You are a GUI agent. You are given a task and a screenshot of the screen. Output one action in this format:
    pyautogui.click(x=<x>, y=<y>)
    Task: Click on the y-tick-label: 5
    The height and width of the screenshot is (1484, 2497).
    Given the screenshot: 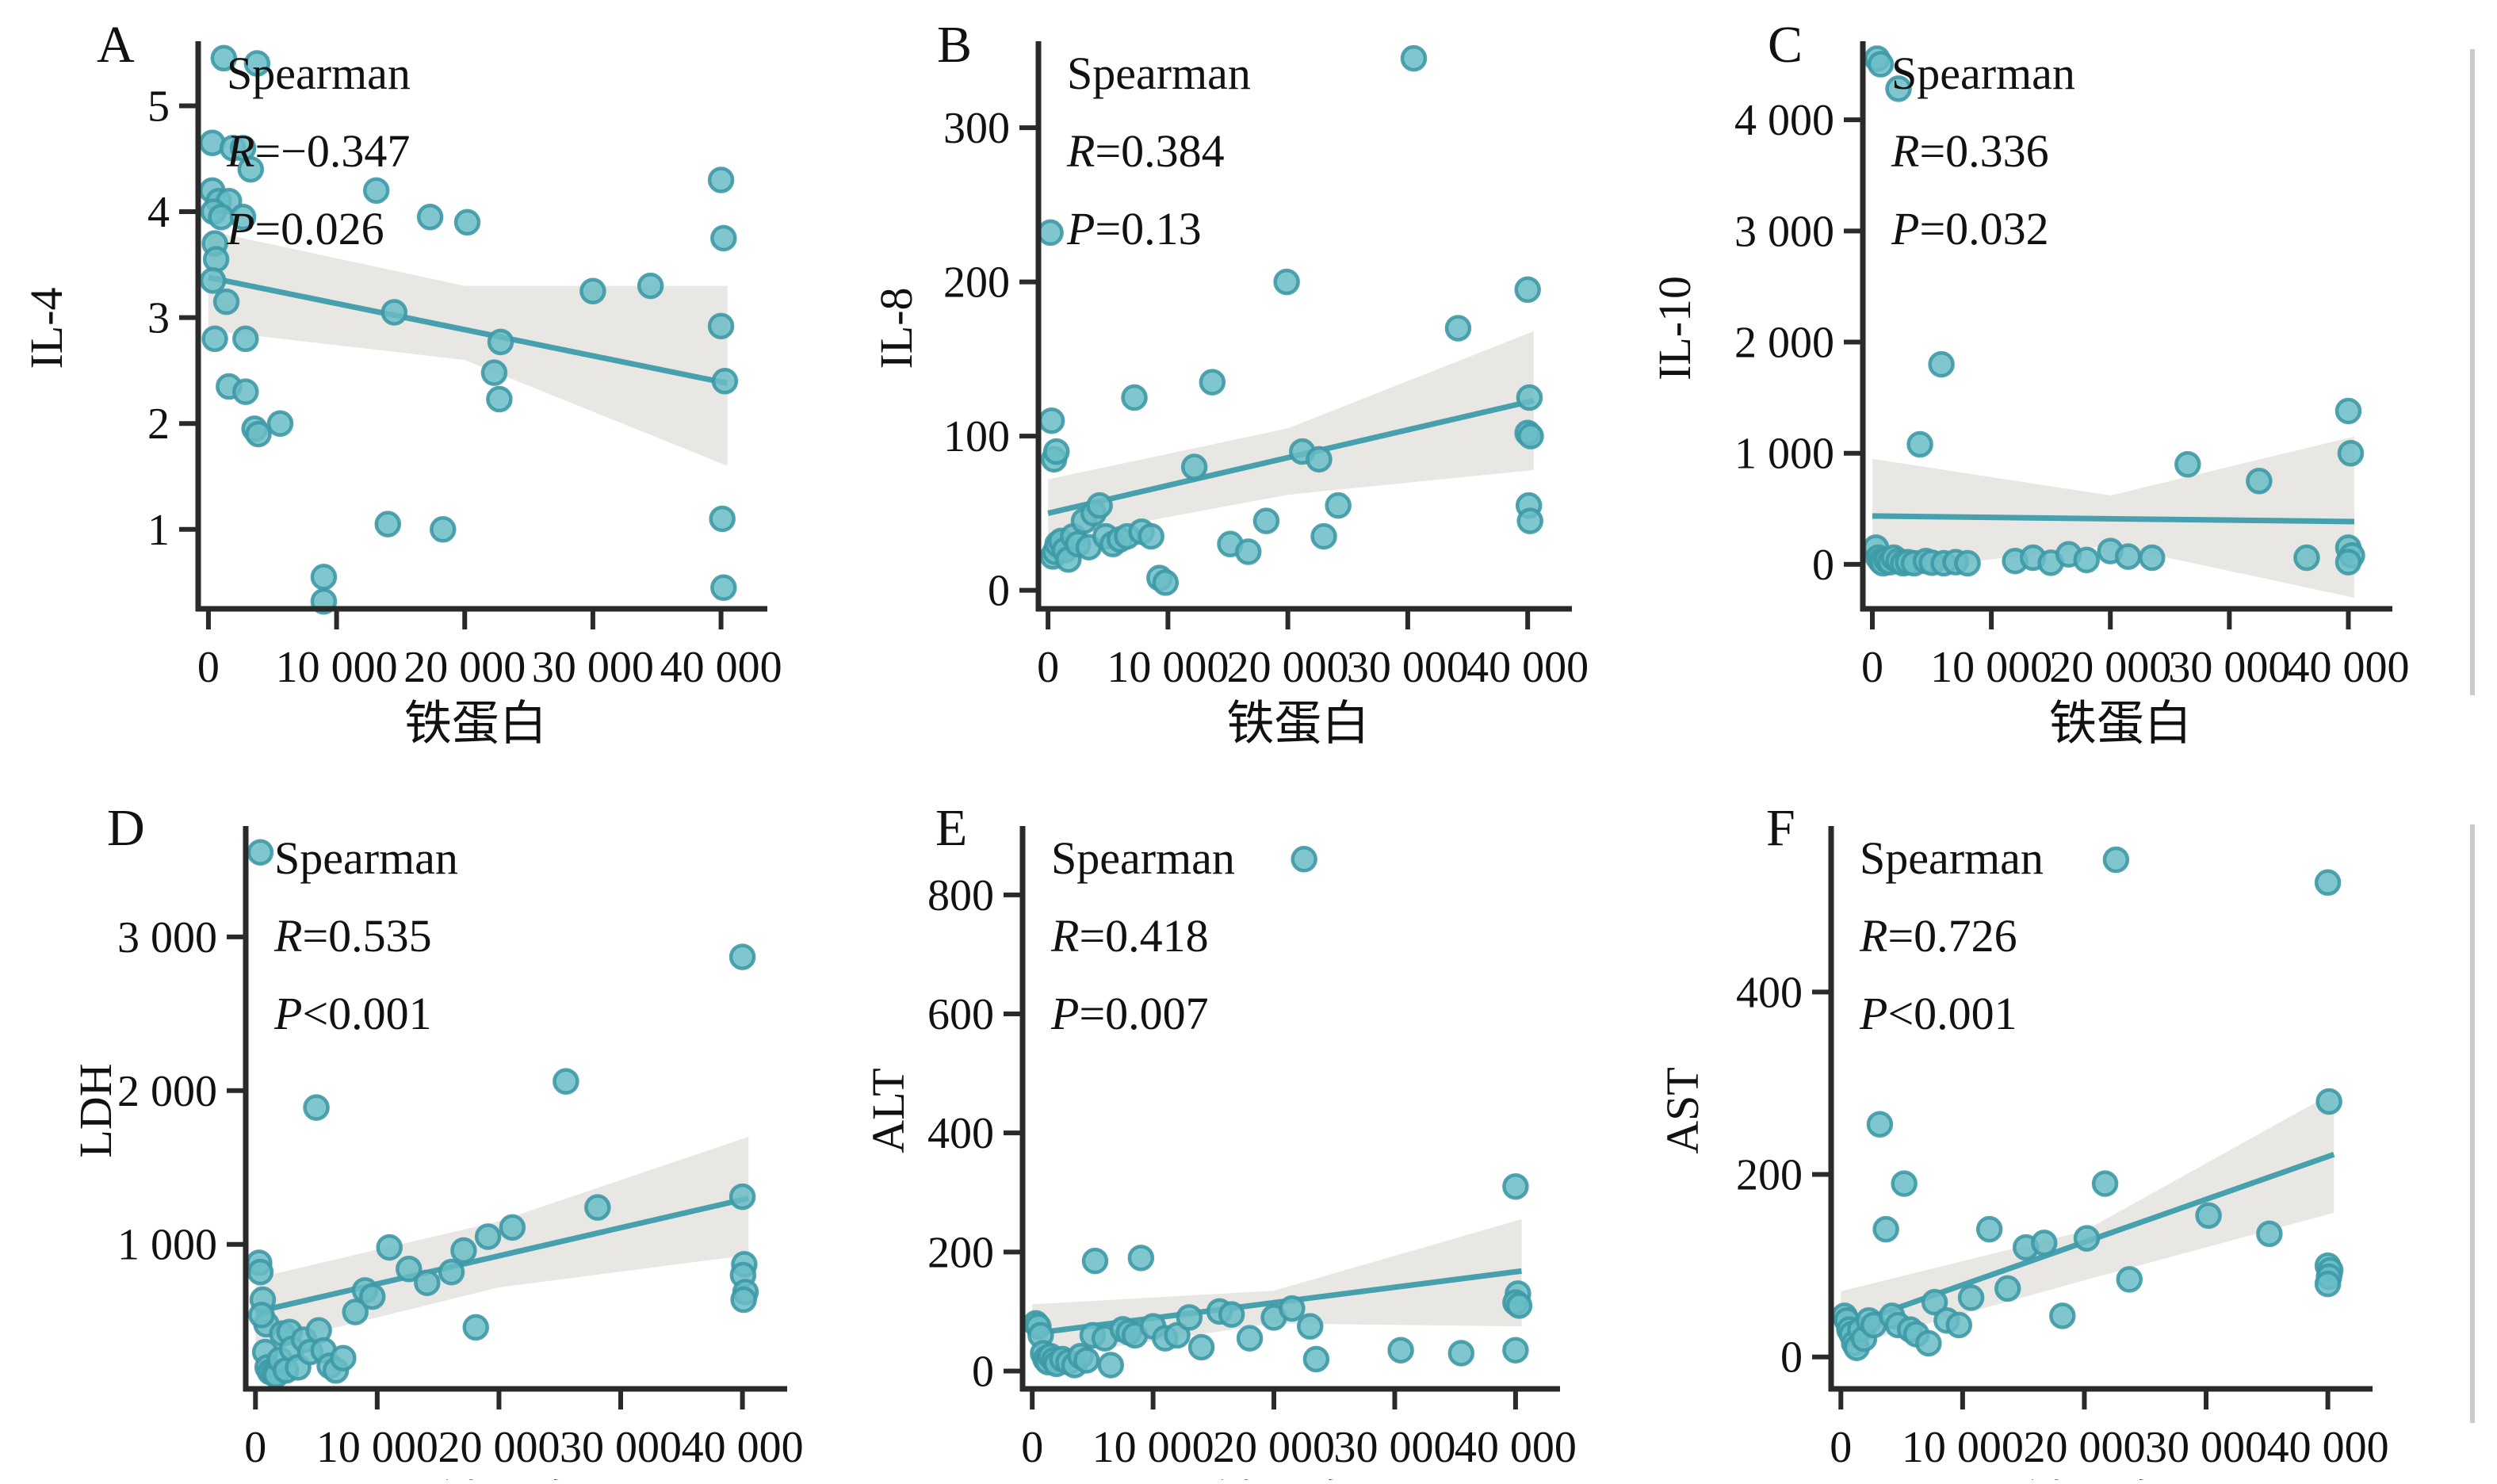 What is the action you would take?
    pyautogui.click(x=158, y=106)
    